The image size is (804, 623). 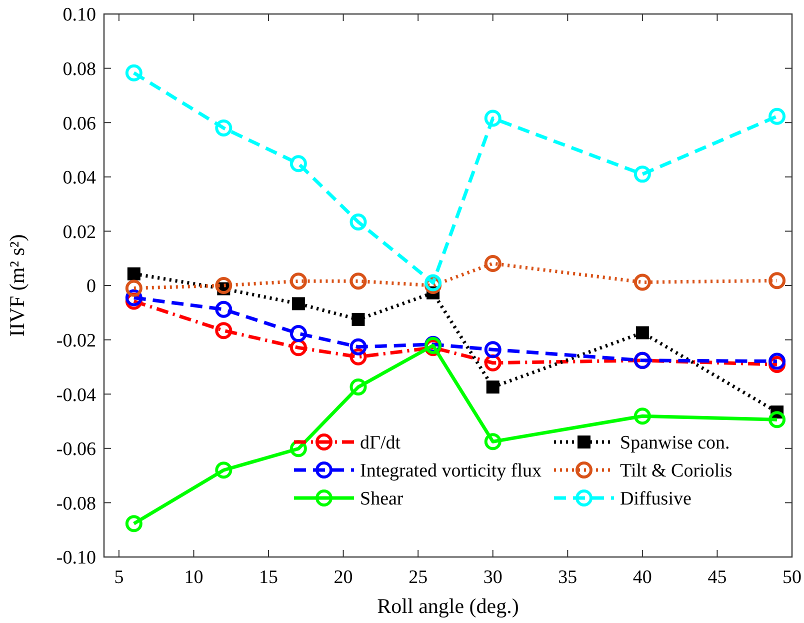 What do you see at coordinates (675, 443) in the screenshot?
I see `legend-label: Spanwise con.` at bounding box center [675, 443].